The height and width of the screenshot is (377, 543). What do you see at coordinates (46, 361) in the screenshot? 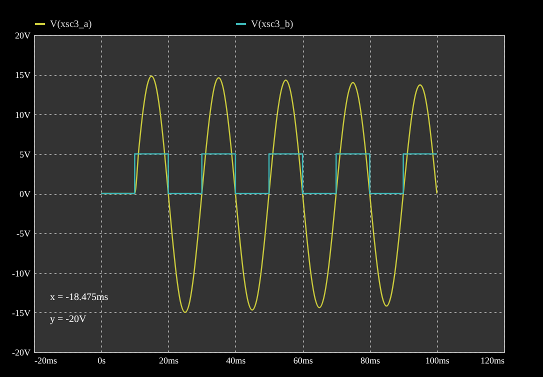
I see `x-tick-label: -20ms` at bounding box center [46, 361].